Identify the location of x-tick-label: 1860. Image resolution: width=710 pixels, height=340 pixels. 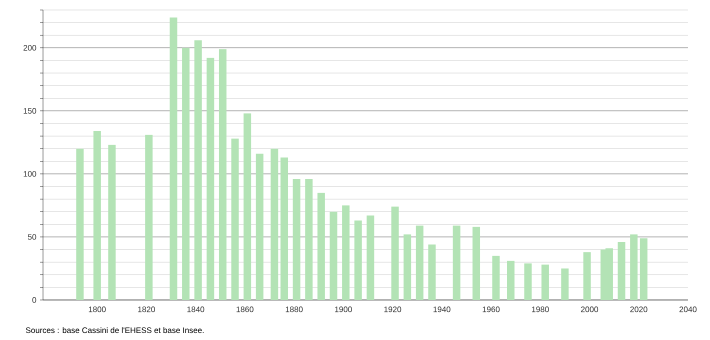
(245, 309).